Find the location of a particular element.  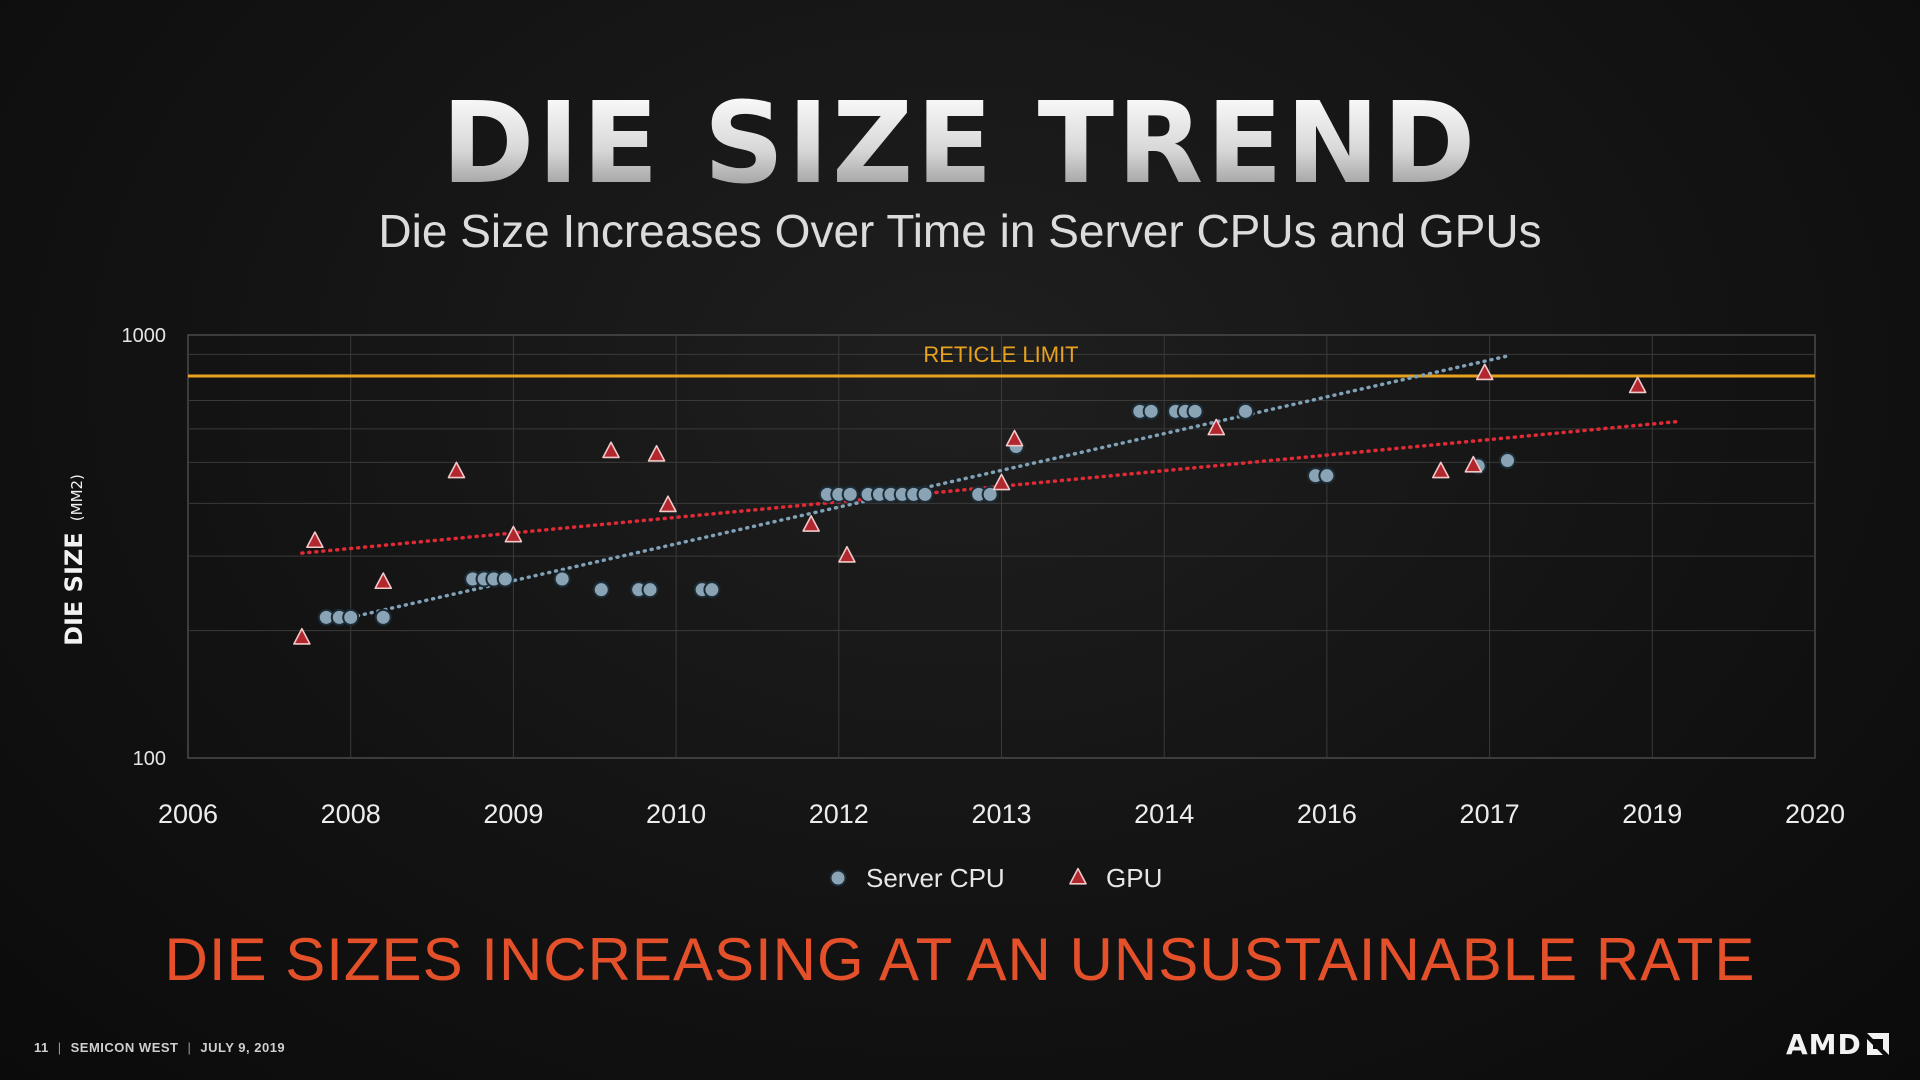

y-axis-label-unit: (MM2) is located at coordinates (77, 497).